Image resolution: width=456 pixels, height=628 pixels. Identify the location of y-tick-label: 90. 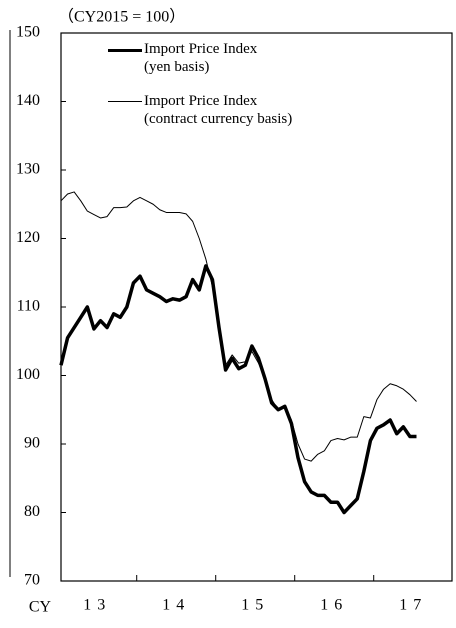
(32, 443).